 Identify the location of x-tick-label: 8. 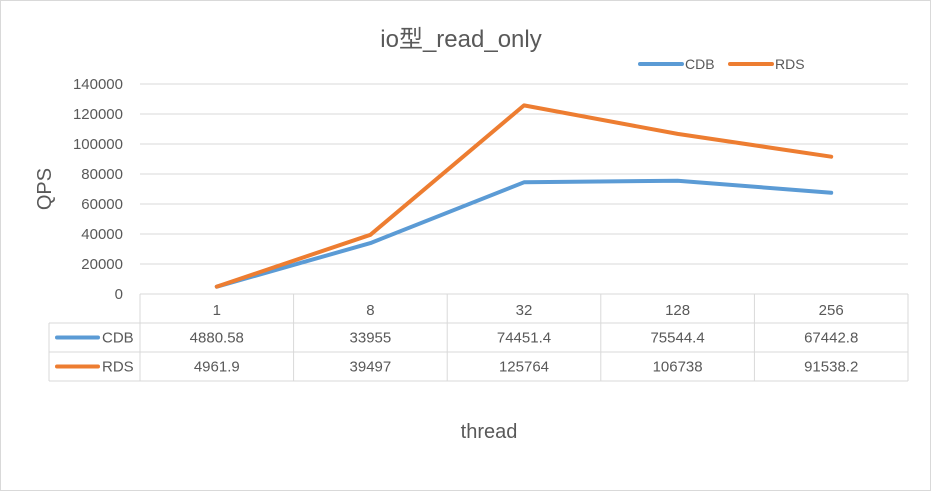
(370, 310).